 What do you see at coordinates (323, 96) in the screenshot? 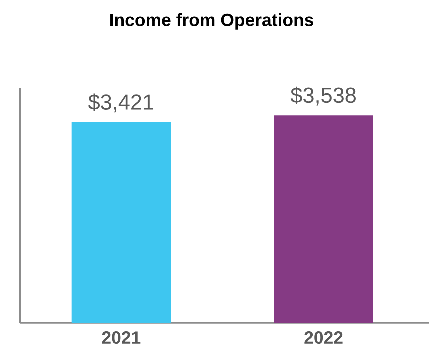
I see `data-label: $3,538` at bounding box center [323, 96].